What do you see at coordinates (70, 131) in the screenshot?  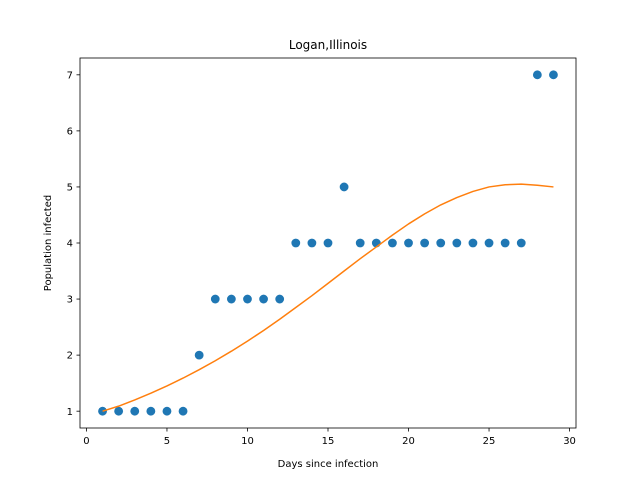 I see `y-tick-label: 6` at bounding box center [70, 131].